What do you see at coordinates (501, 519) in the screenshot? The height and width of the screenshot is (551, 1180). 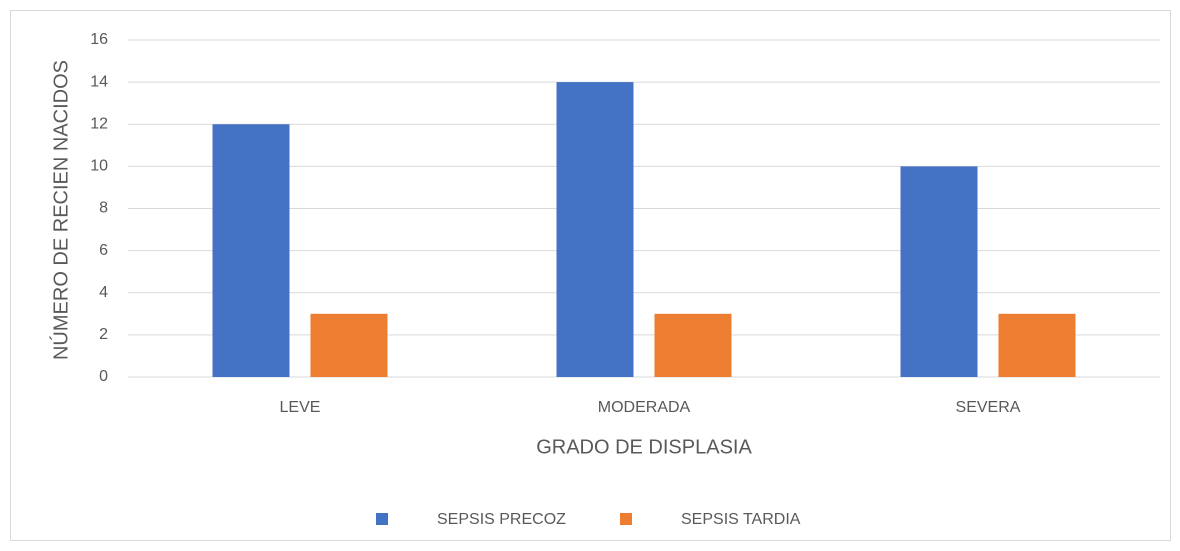 I see `legend-label: SEPSIS PRECOZ` at bounding box center [501, 519].